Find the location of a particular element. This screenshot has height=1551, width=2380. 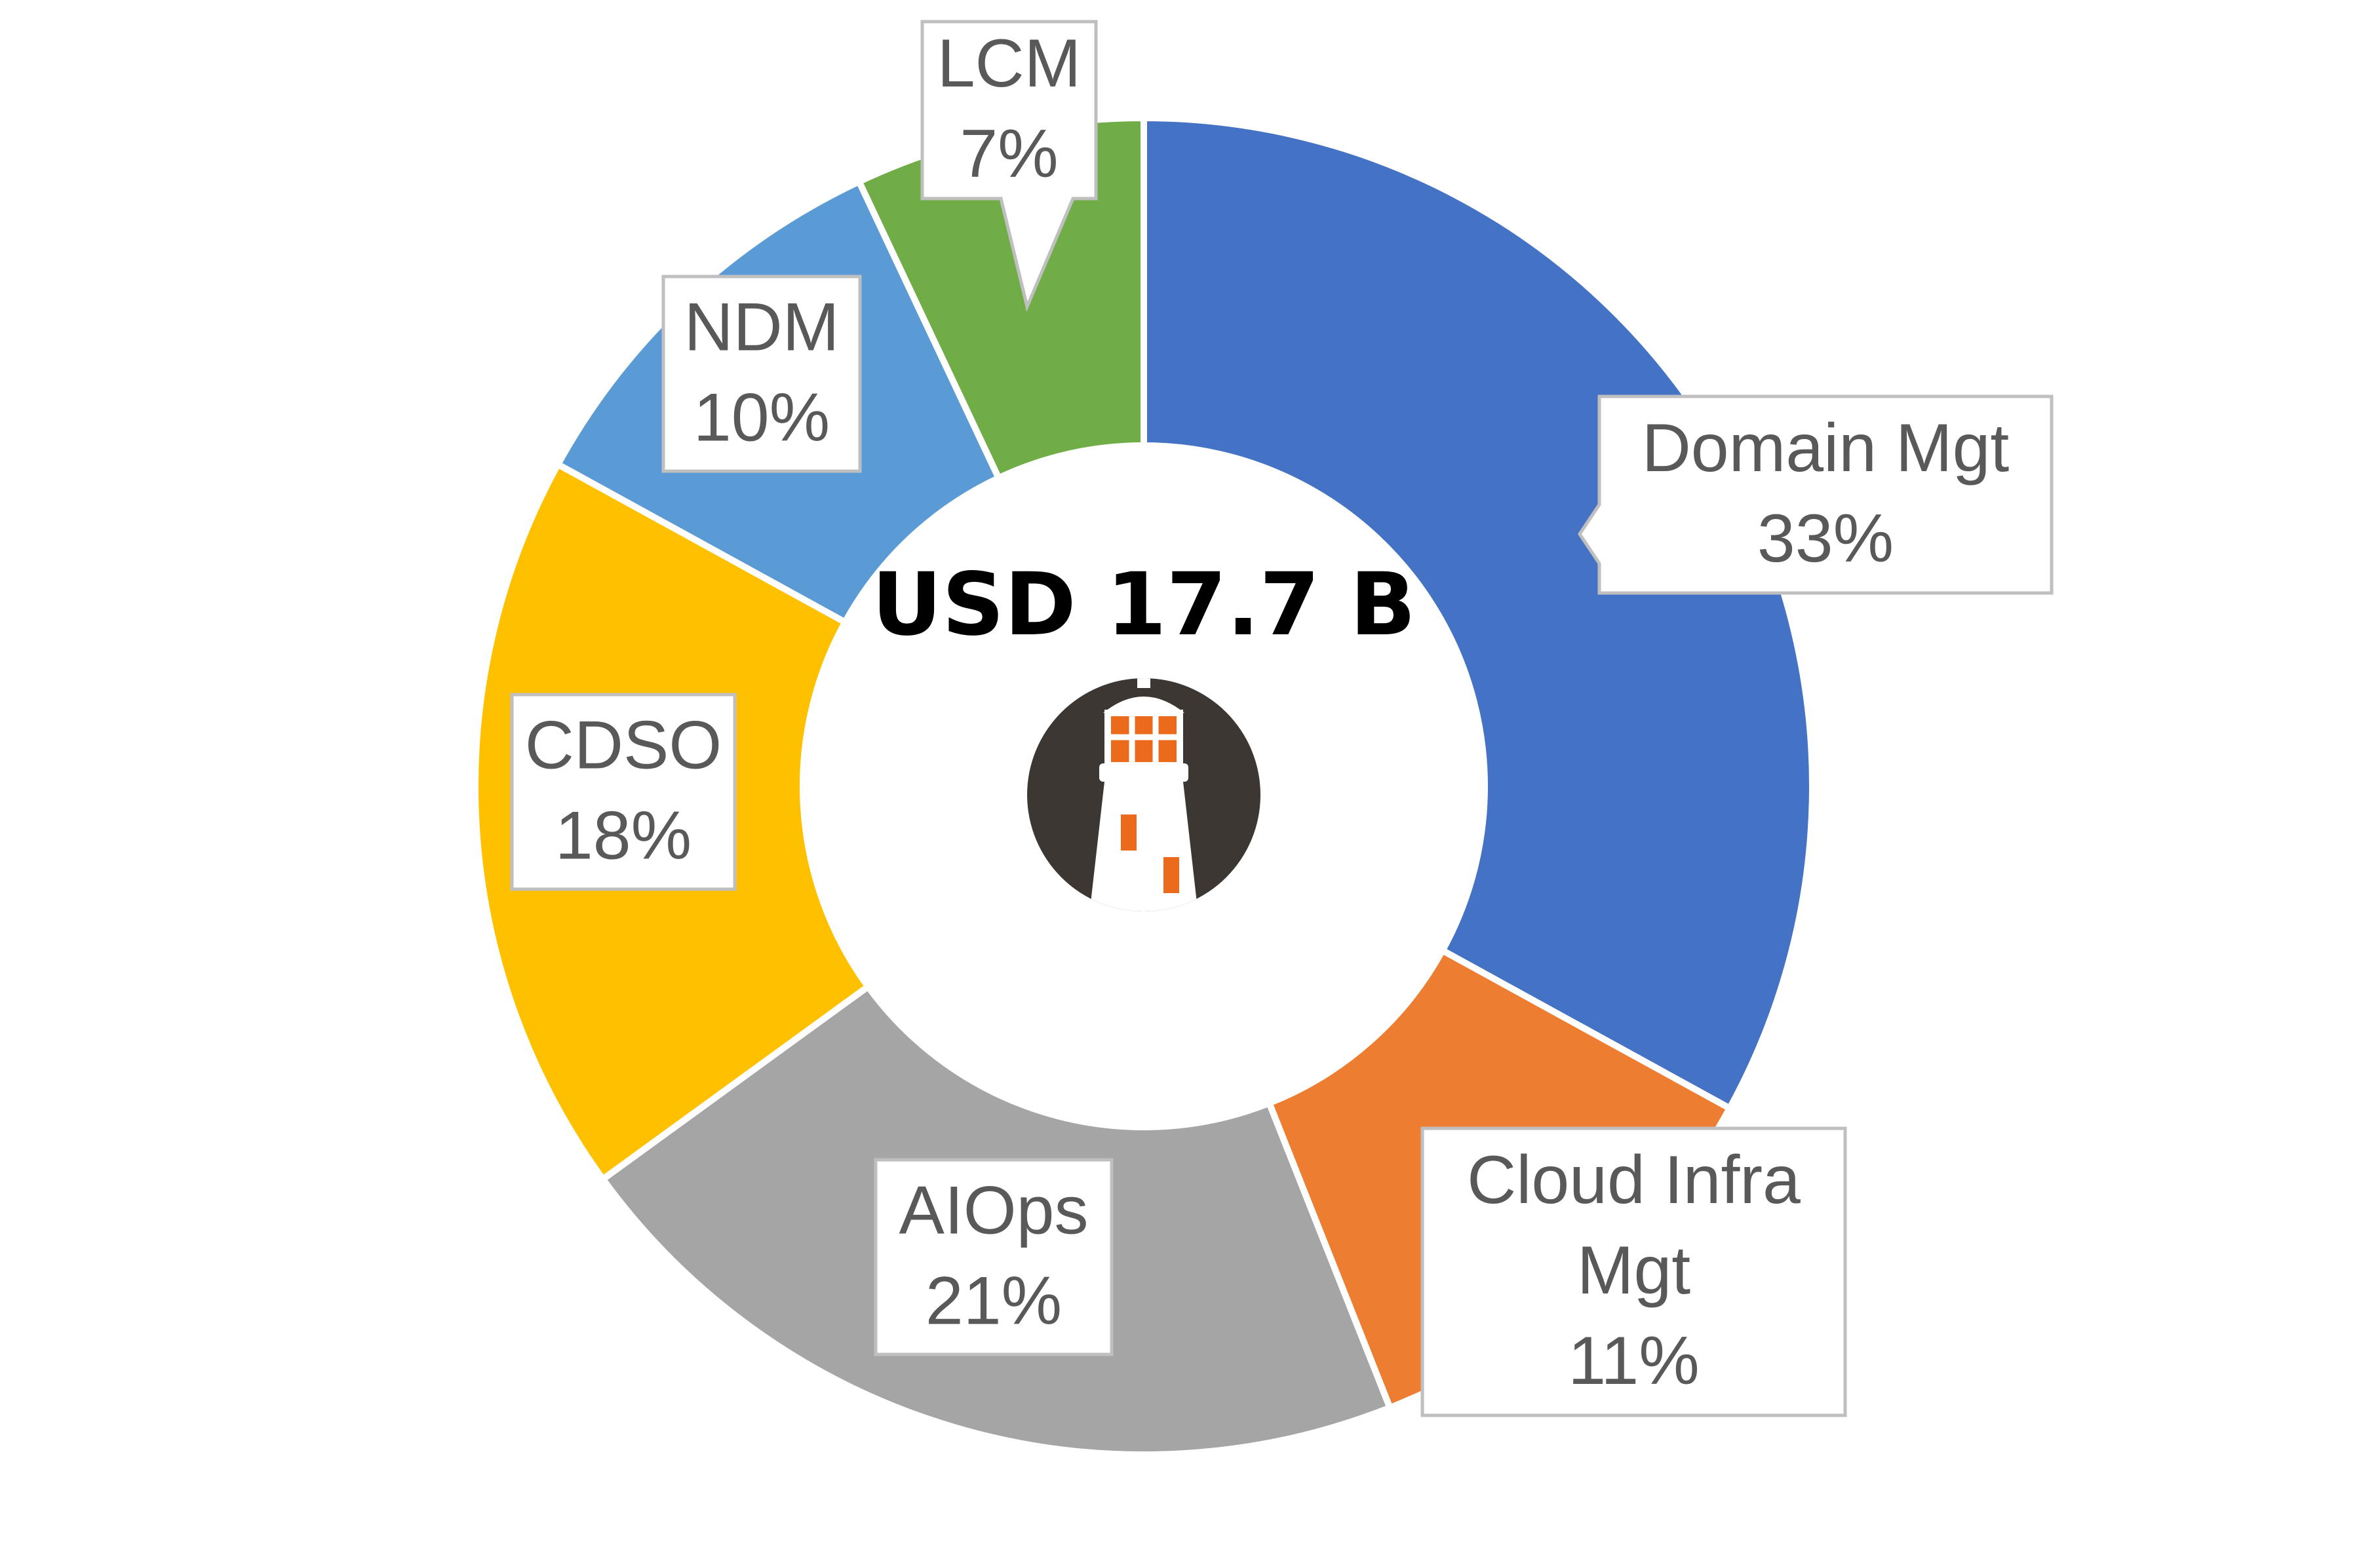

label-domain-mgt: Domain Mgt 33% is located at coordinates (1815, 494).